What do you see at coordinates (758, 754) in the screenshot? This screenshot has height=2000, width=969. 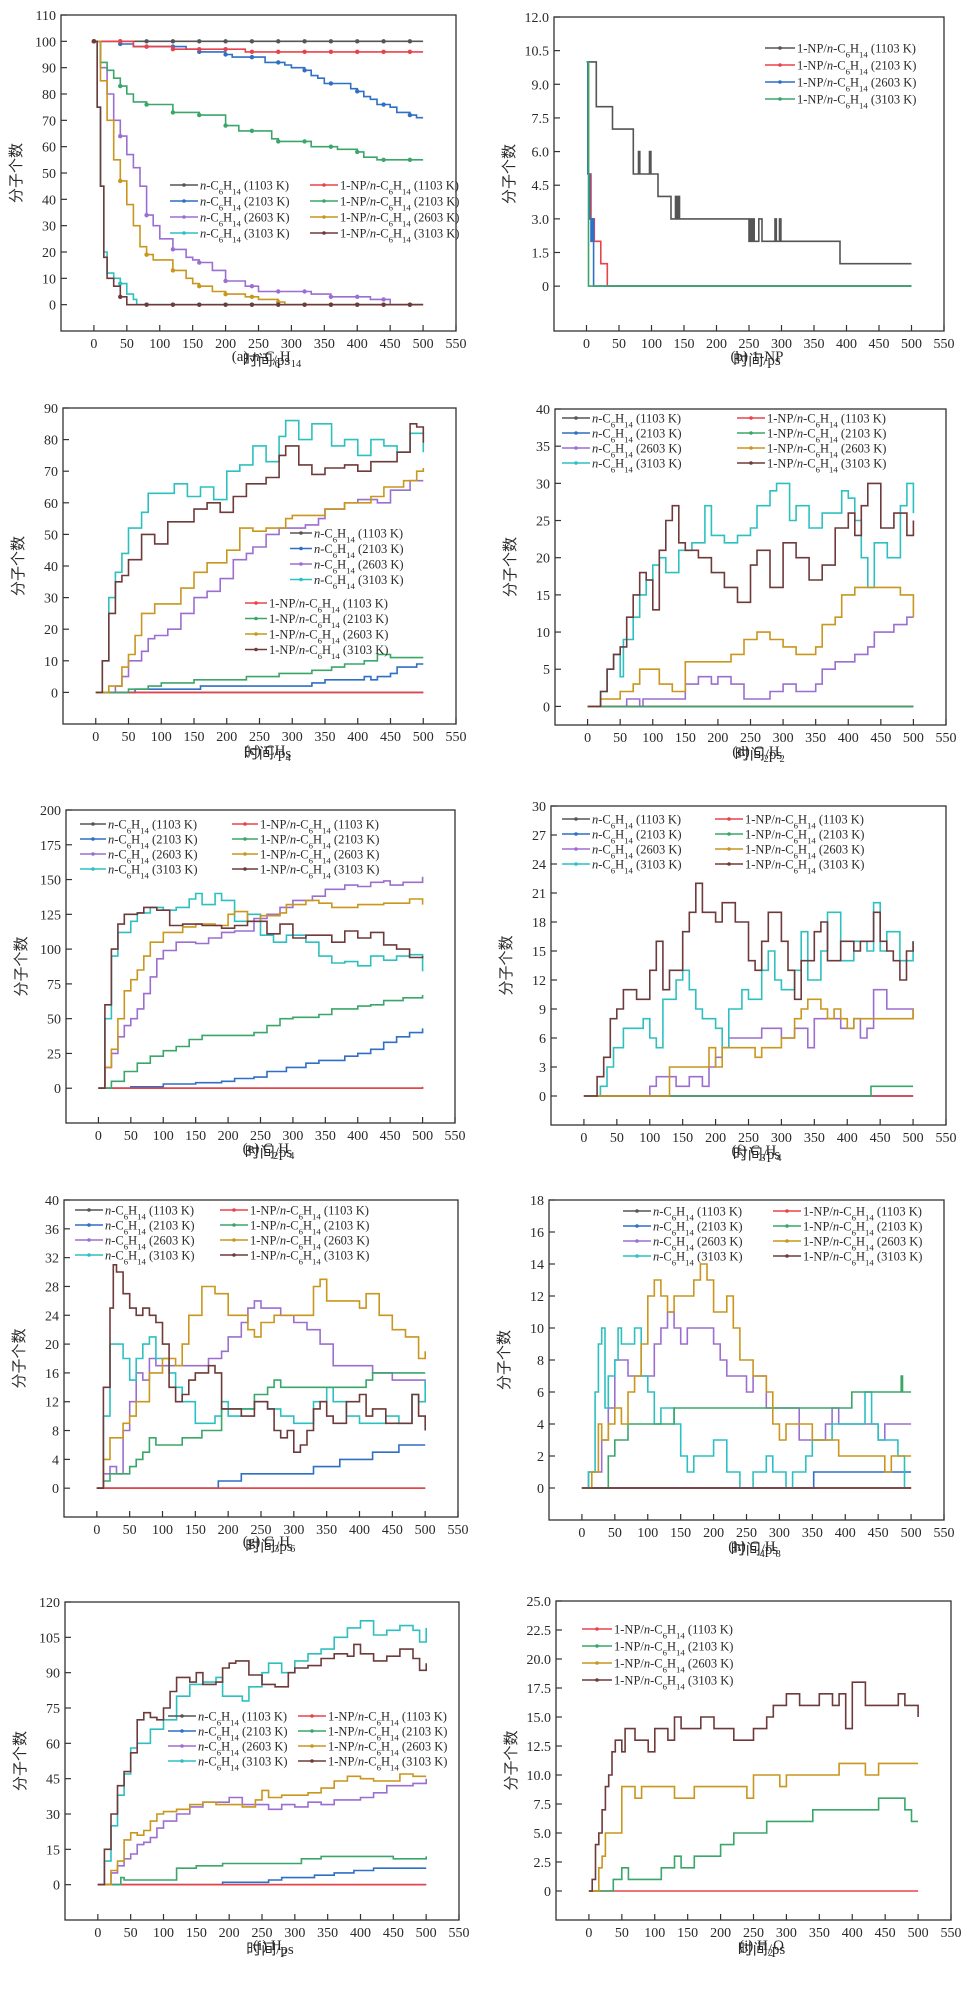 I see `panel-caption: (d) C2H2` at bounding box center [758, 754].